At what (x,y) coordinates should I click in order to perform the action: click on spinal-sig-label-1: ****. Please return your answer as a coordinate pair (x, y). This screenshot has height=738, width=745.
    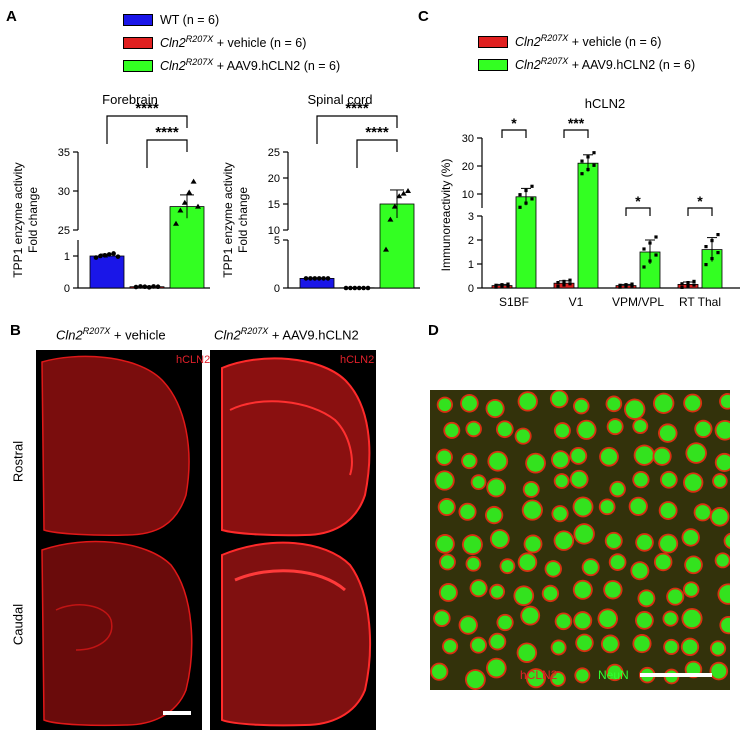
    Looking at the image, I should click on (377, 132).